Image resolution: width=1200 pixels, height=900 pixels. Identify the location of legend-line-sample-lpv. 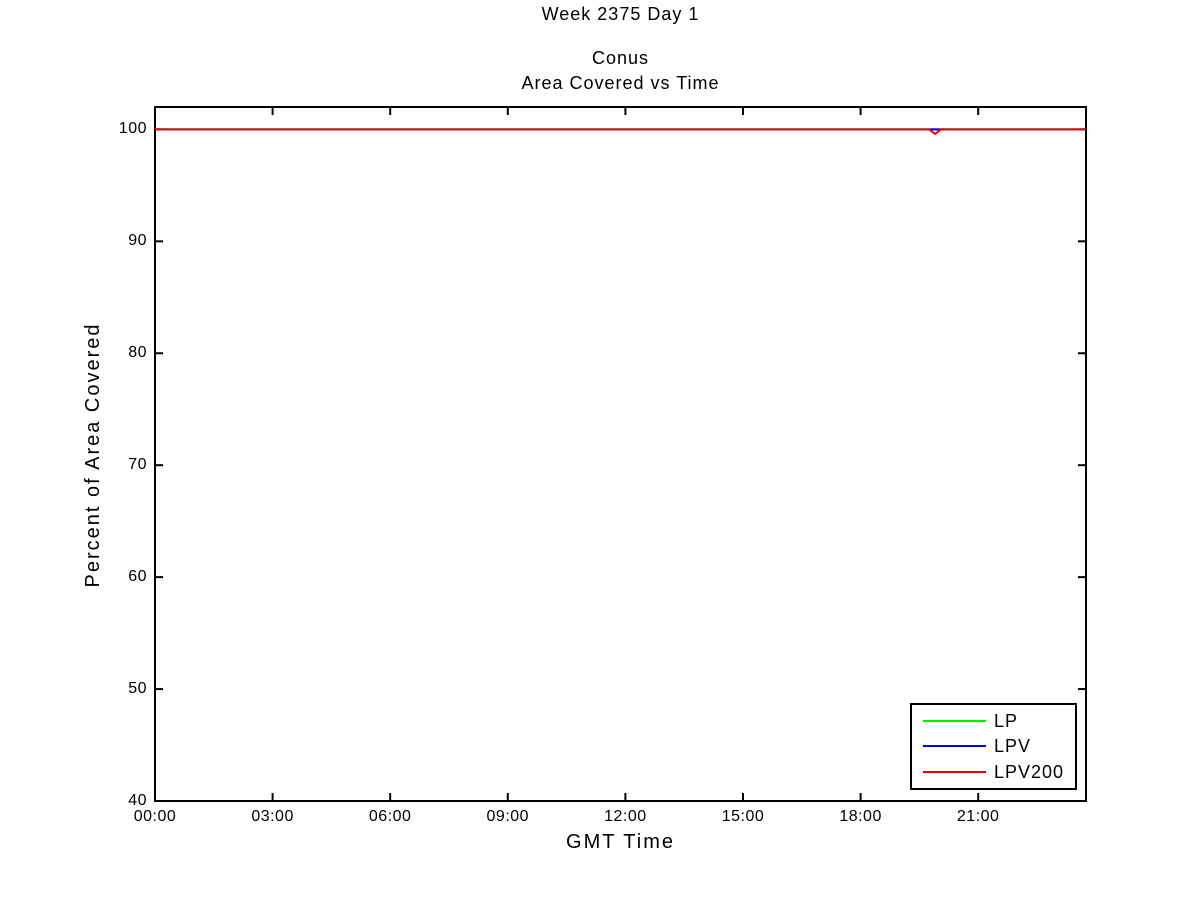
(954, 746).